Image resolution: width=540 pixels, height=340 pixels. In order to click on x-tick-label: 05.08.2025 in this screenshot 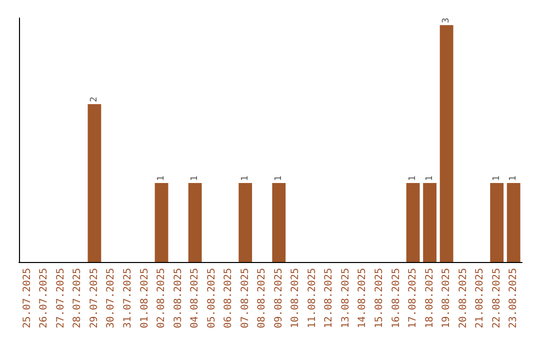, I will do `click(212, 298)`.